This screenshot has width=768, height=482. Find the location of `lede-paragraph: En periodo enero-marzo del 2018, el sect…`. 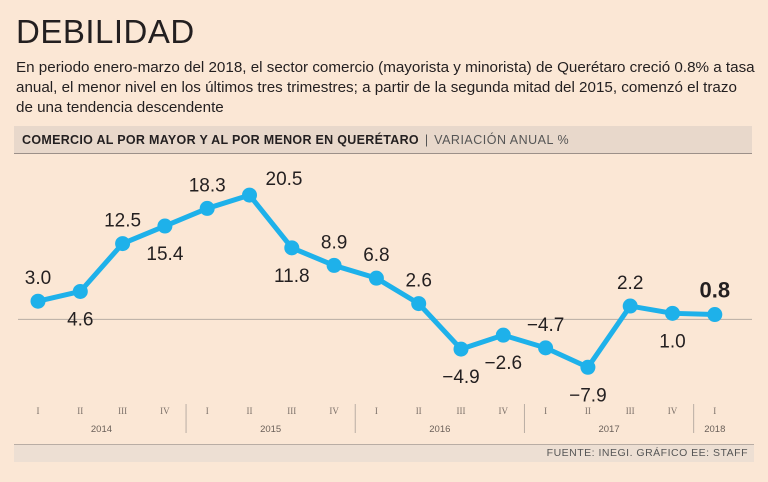

lede-paragraph: En periodo enero-marzo del 2018, el sect… is located at coordinates (385, 87).